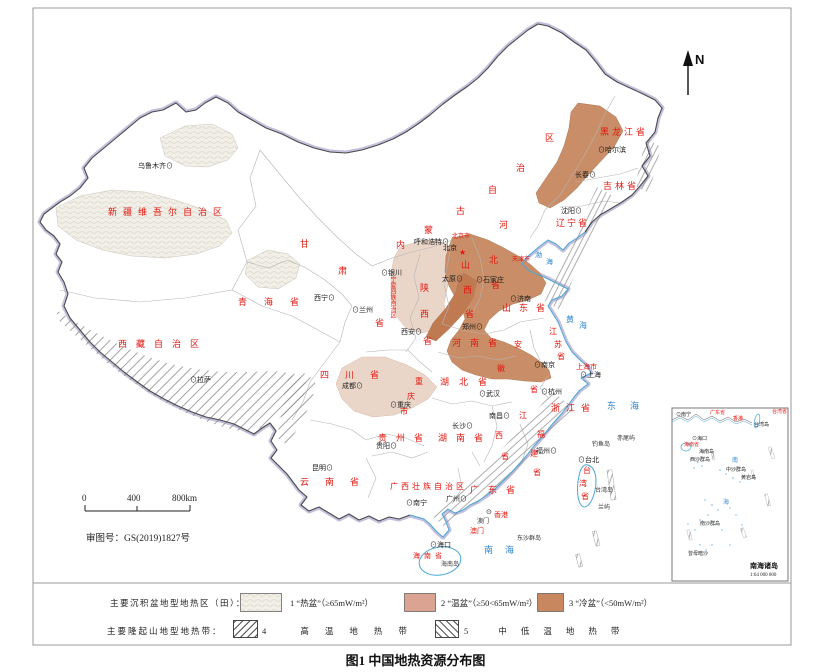 The width and height of the screenshot is (831, 672). What do you see at coordinates (440, 561) in the screenshot?
I see `hainan-island` at bounding box center [440, 561].